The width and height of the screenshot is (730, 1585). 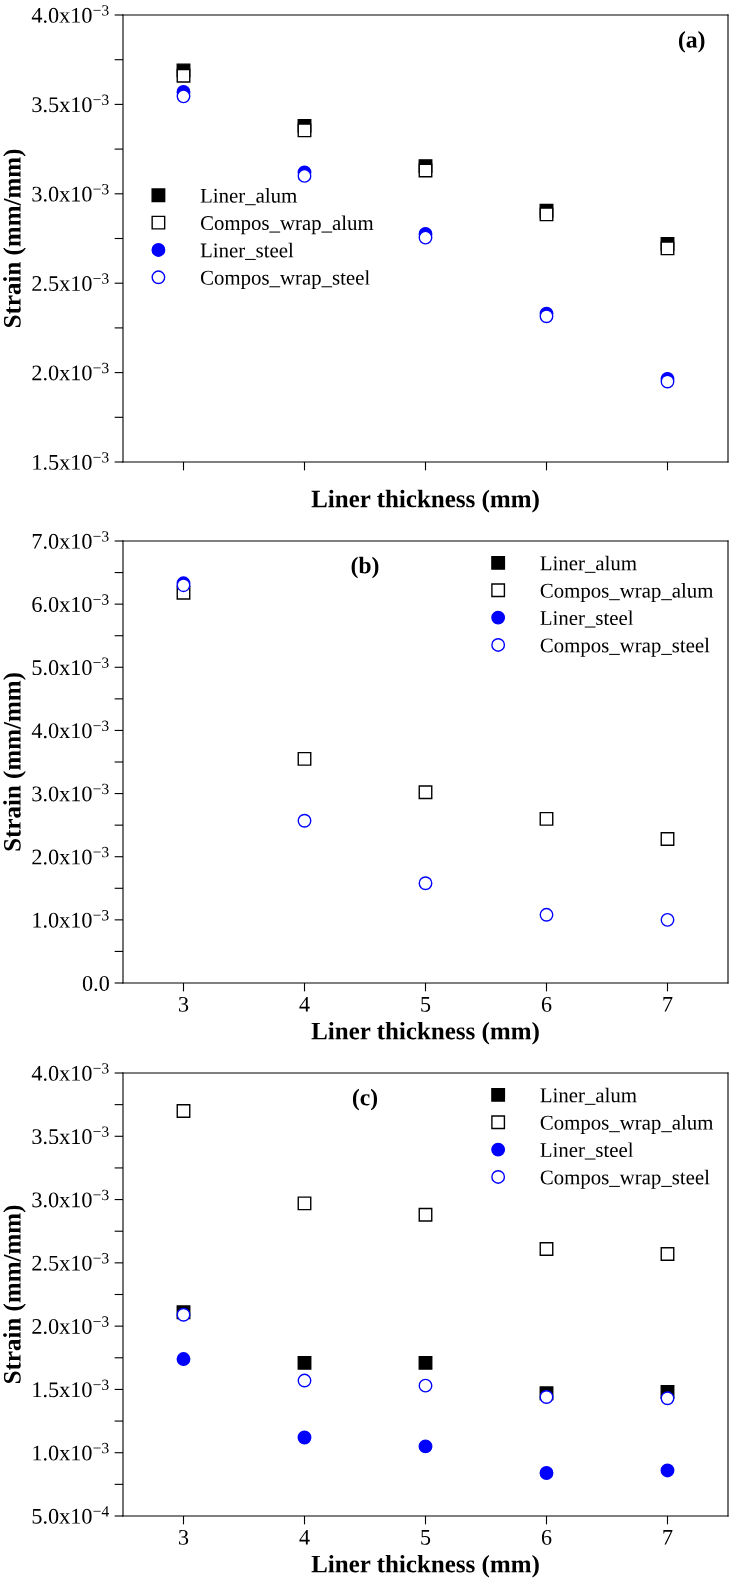 I want to click on y-tick-label: 0.0, so click(x=95, y=983).